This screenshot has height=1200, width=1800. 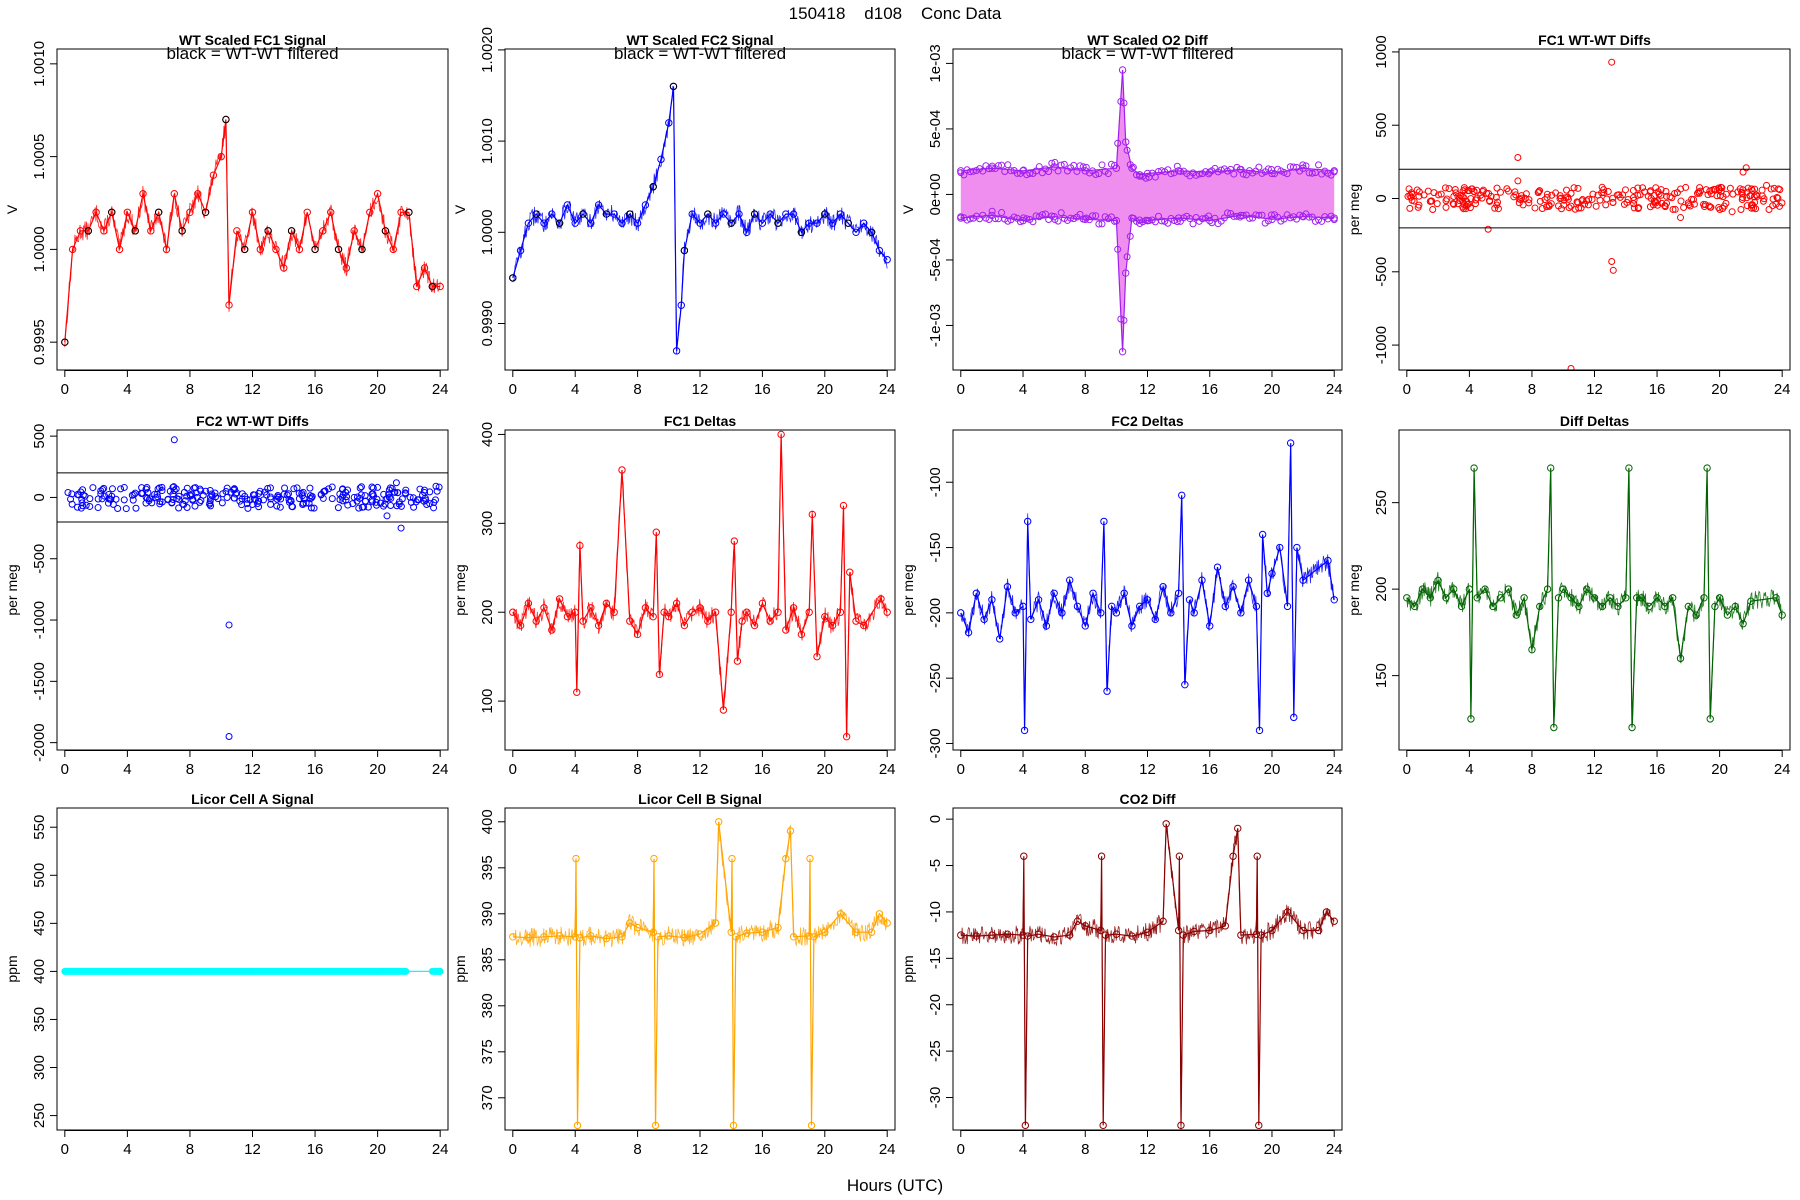 What do you see at coordinates (1594, 389) in the screenshot?
I see `x-tick-label: 12` at bounding box center [1594, 389].